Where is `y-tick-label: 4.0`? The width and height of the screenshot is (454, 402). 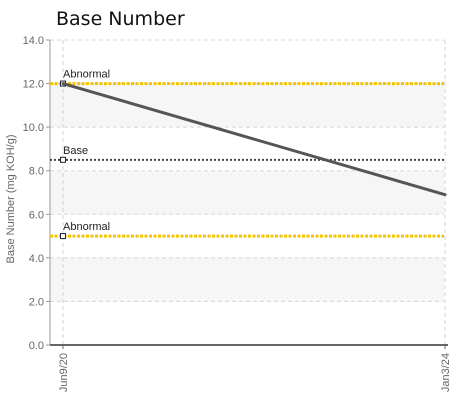
y-tick-label: 4.0 is located at coordinates (36, 259).